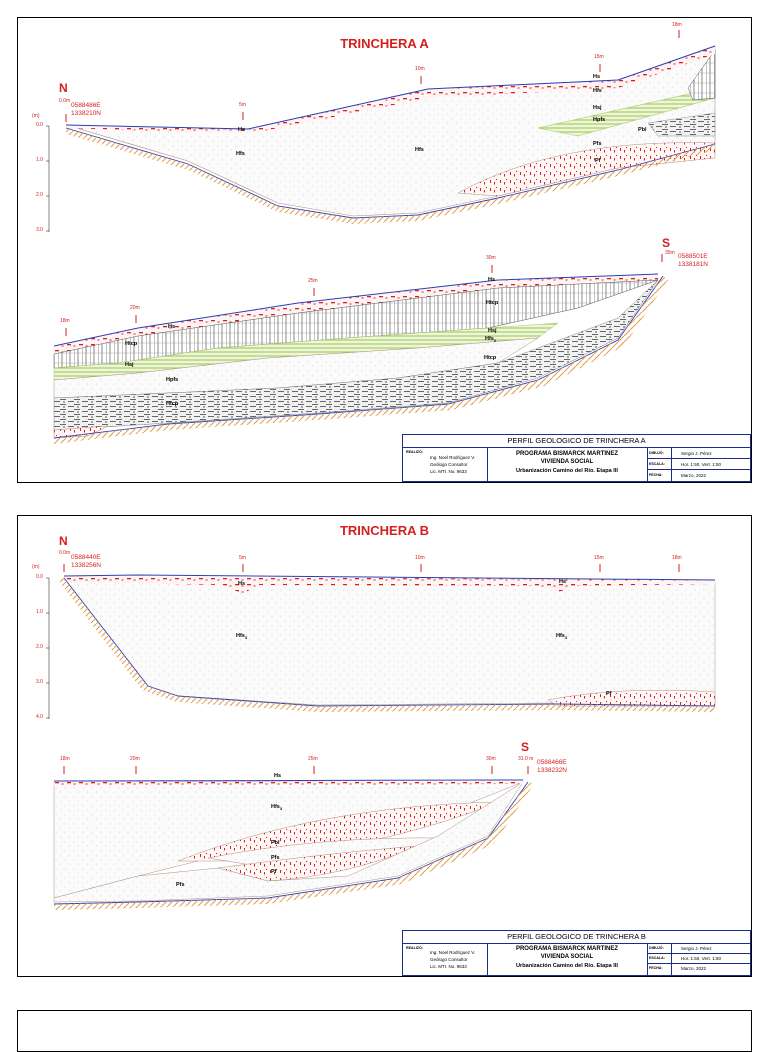  Describe the element at coordinates (86, 113) in the screenshot. I see `start-coord-n-a: 1338210N` at that location.